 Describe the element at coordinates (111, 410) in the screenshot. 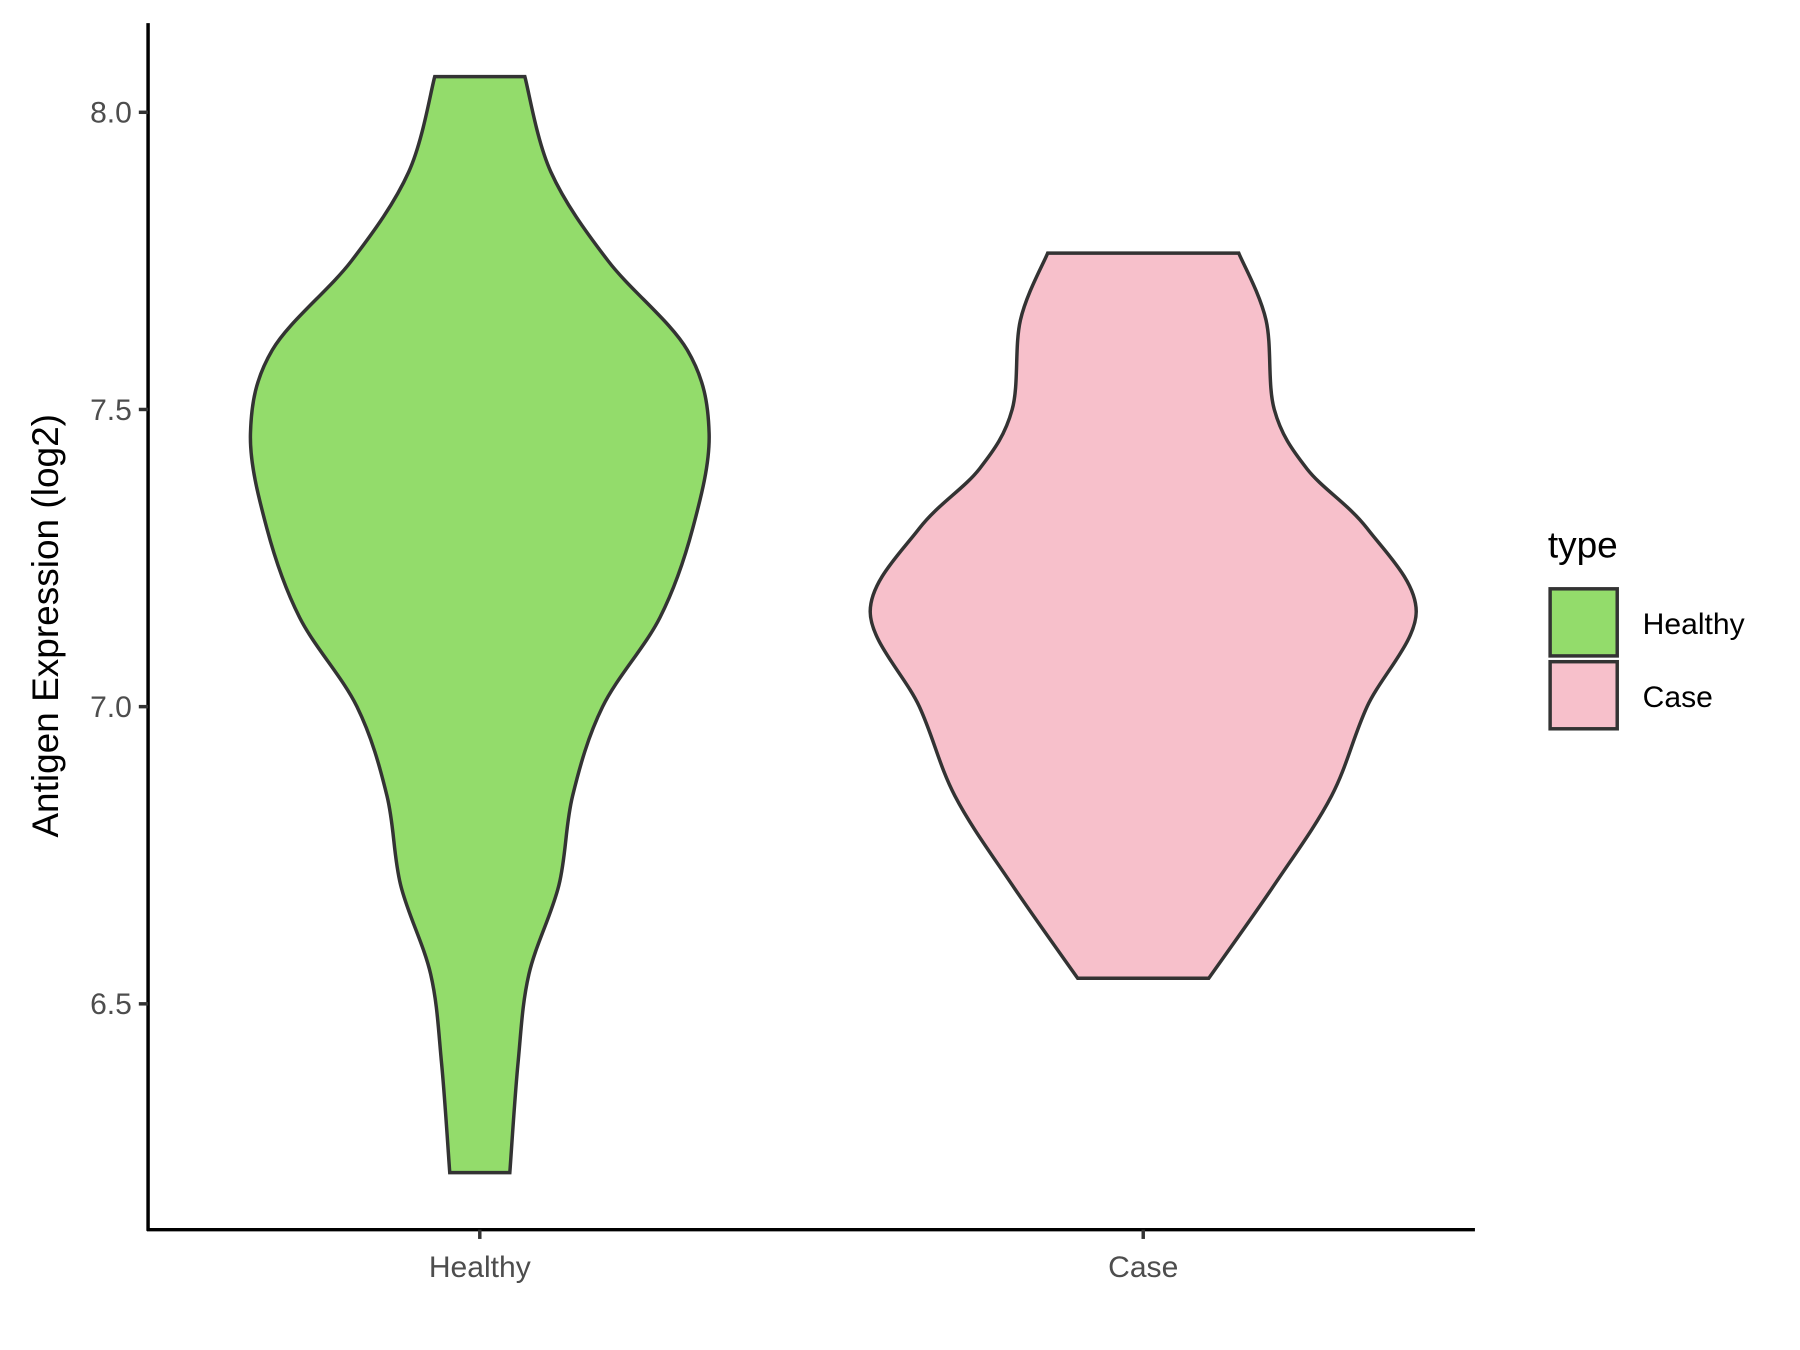

I see `y-tick-label: 7.5` at that location.